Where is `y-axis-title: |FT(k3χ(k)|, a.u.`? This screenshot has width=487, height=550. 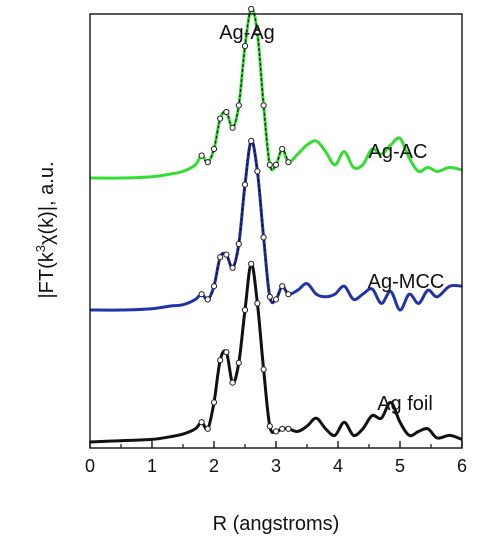 y-axis-title: |FT(k3χ(k)|, a.u. is located at coordinates (45, 229).